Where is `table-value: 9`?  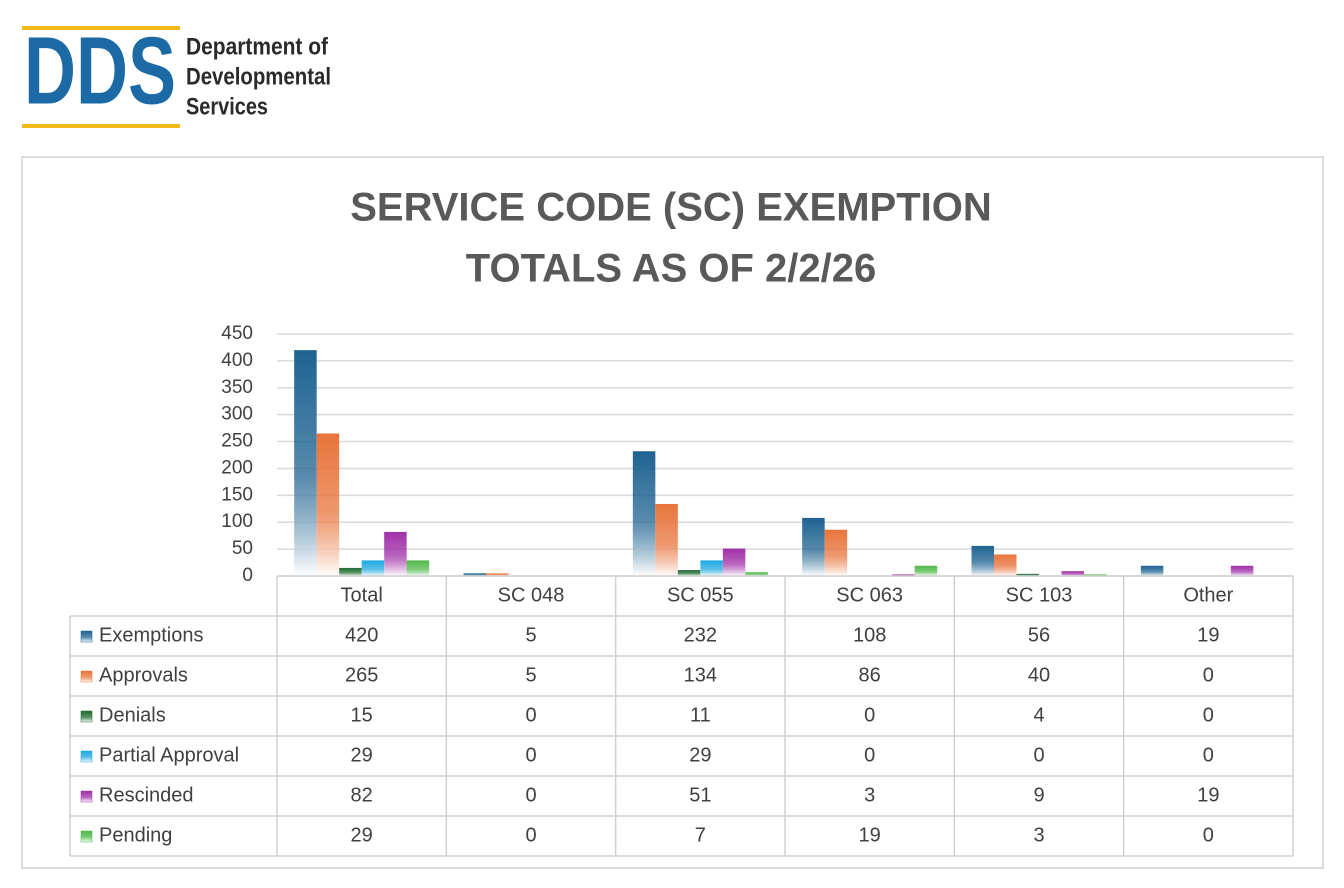
table-value: 9 is located at coordinates (1038, 795).